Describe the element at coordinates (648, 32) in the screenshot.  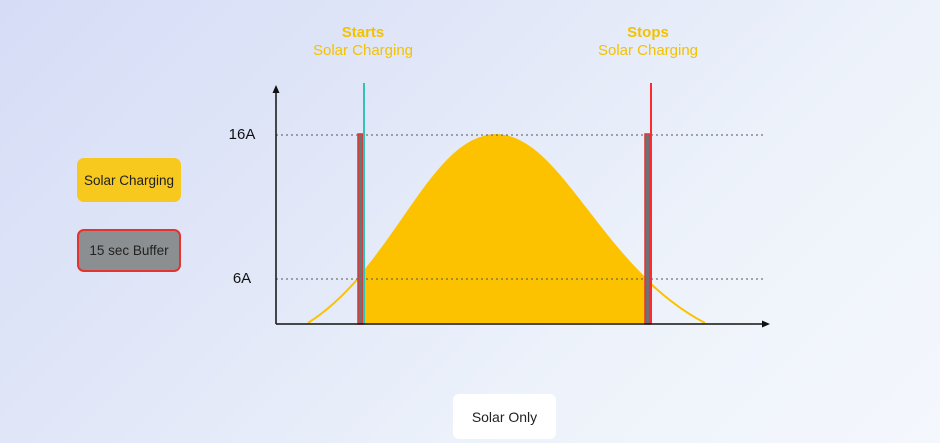
I see `stop-header-title: Stops` at that location.